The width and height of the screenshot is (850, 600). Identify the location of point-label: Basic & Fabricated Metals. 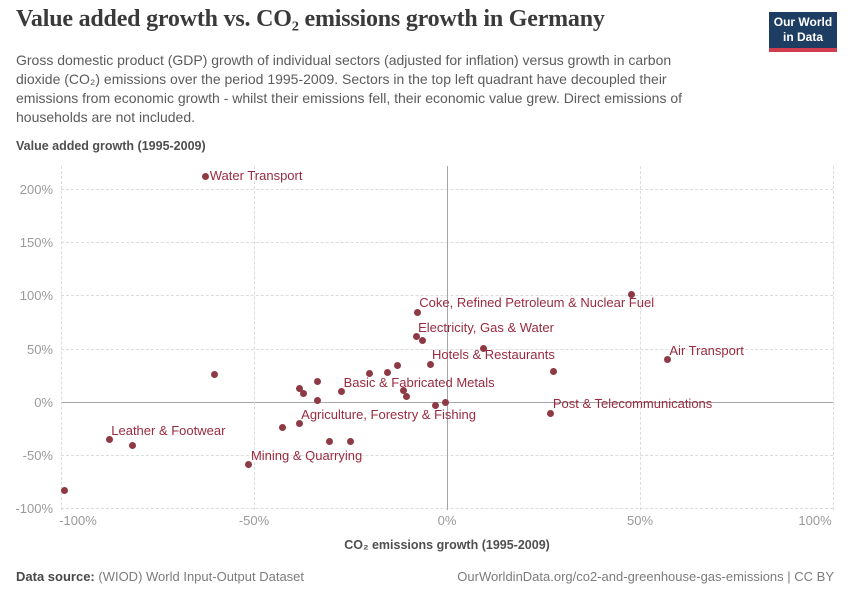
(419, 382).